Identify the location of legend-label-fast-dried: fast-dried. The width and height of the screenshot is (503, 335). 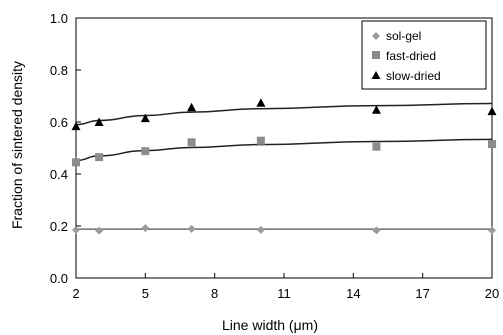
(411, 56).